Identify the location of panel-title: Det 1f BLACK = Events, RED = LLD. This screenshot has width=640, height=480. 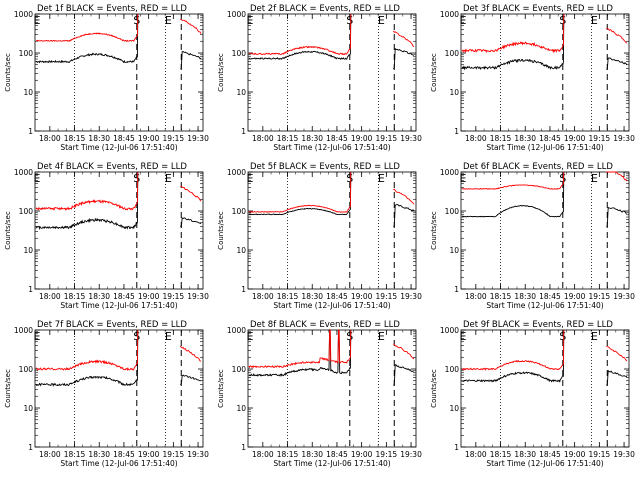
(112, 9).